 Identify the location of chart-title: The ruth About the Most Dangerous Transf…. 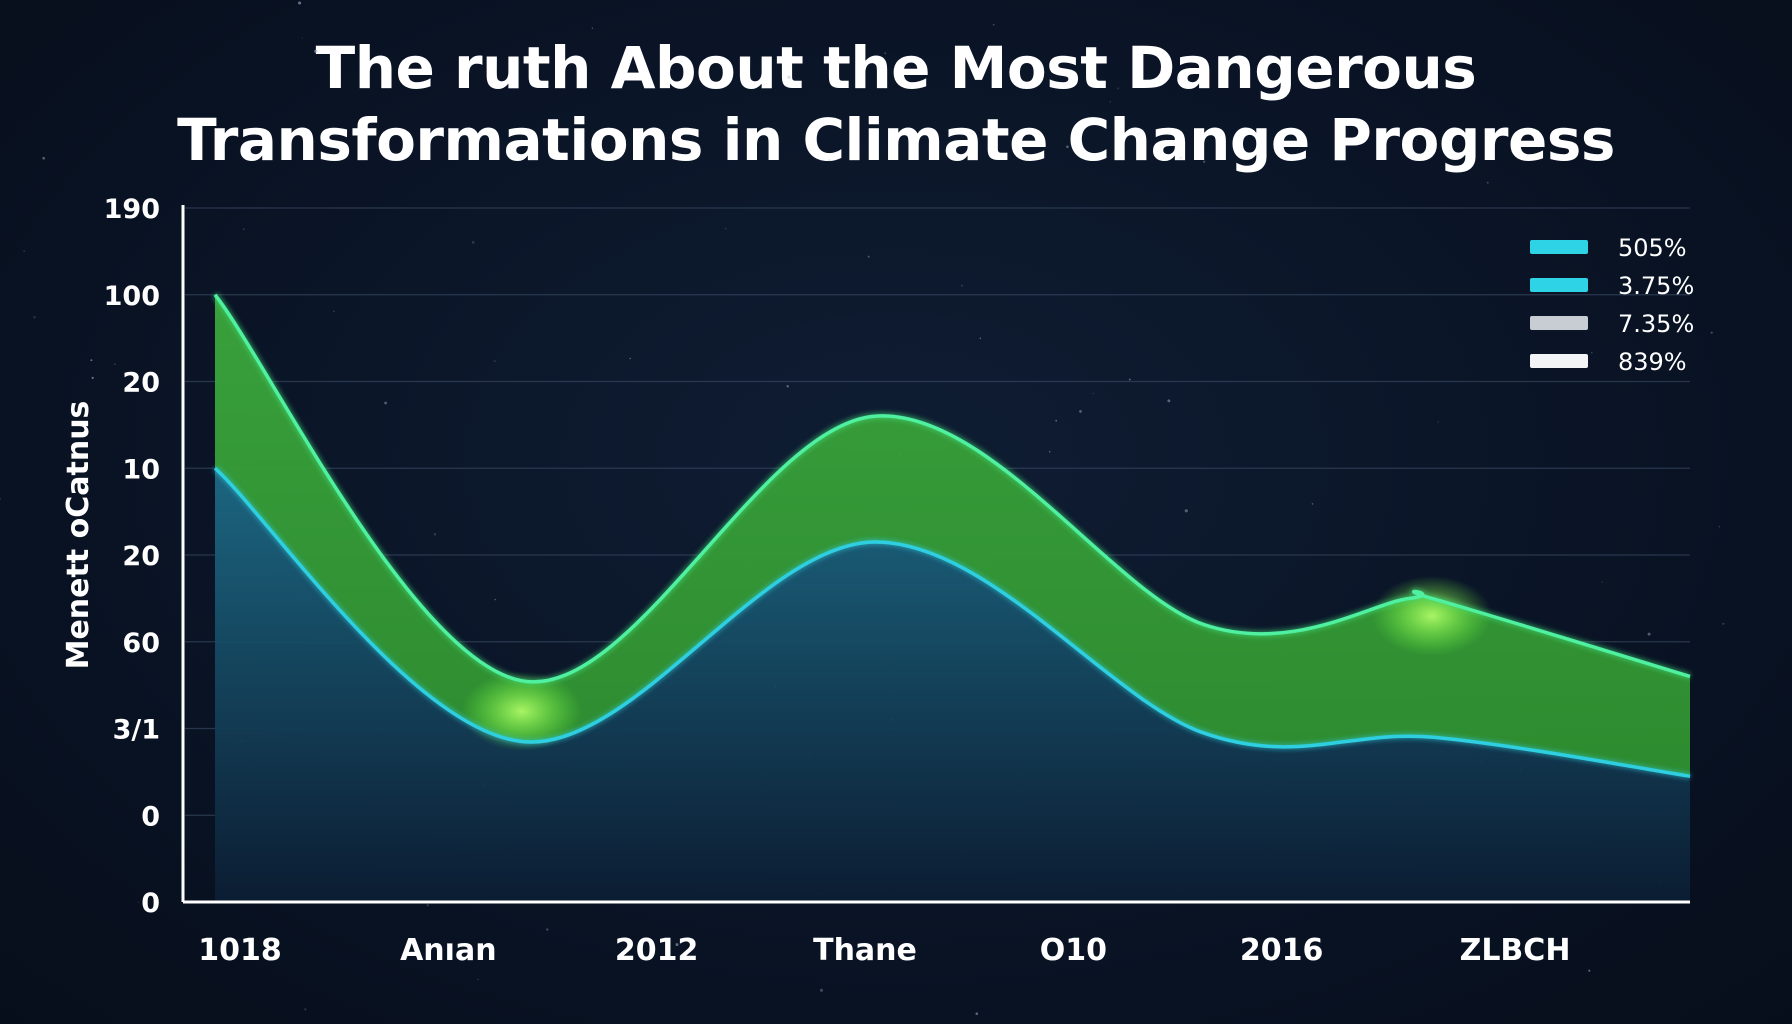
(896, 104).